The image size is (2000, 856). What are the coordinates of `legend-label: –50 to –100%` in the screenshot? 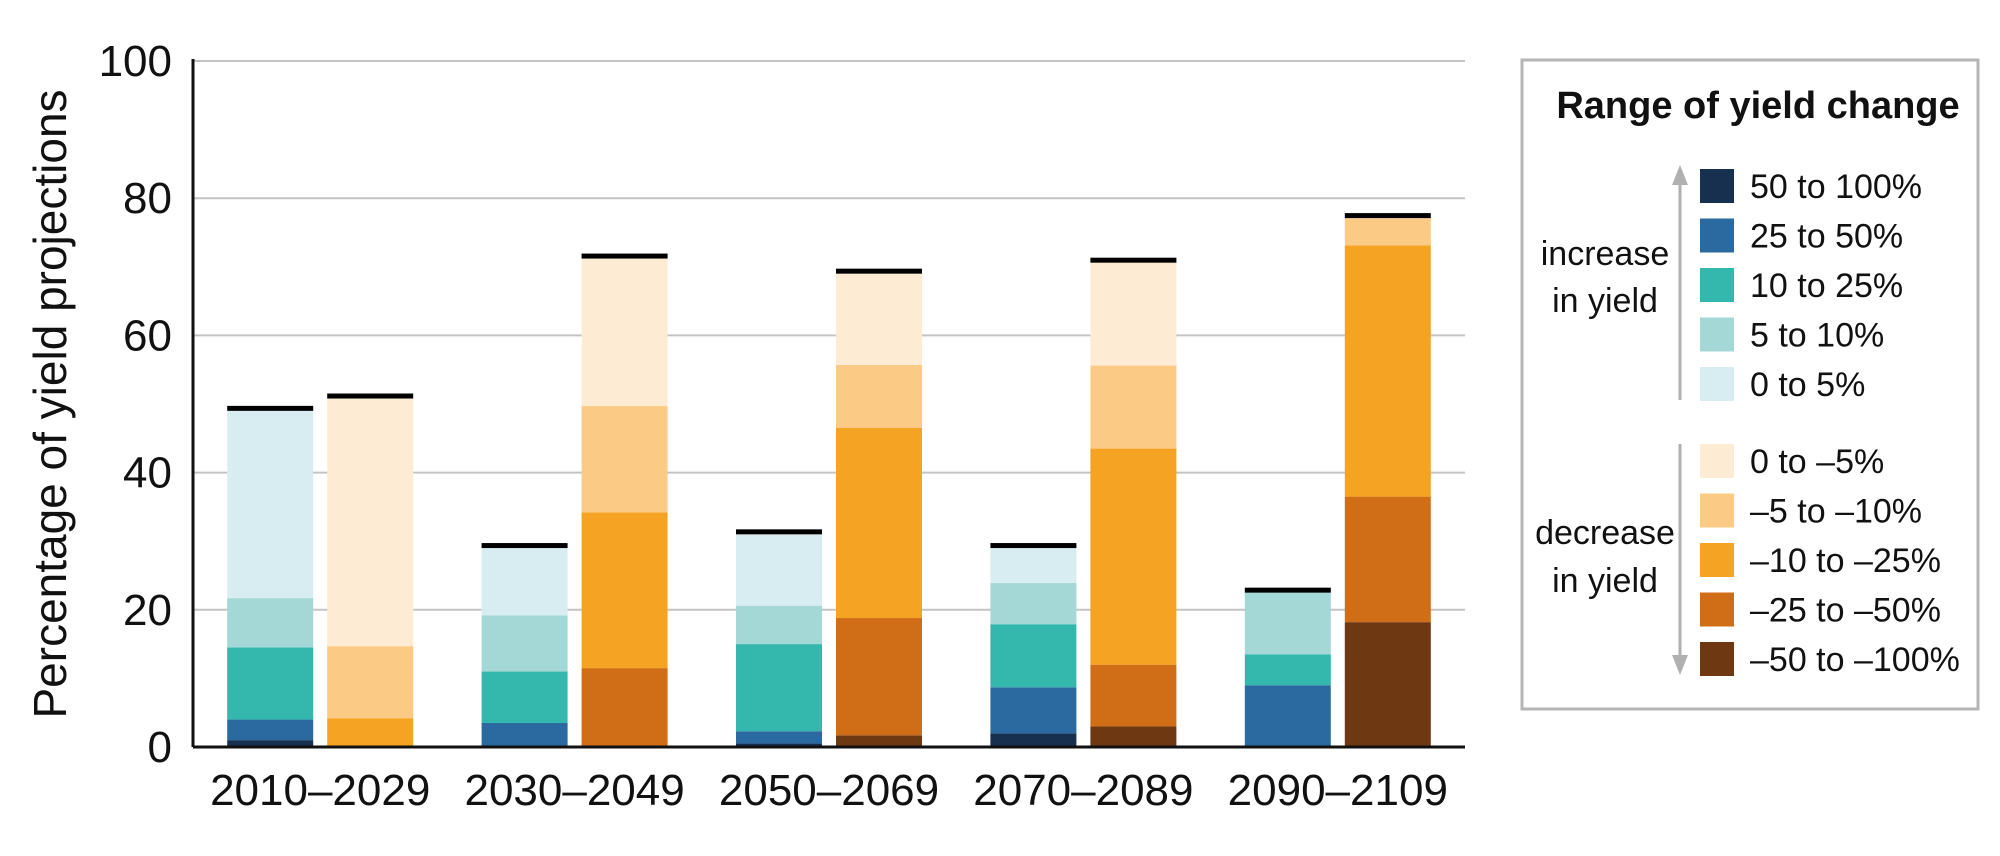 It's located at (1855, 660).